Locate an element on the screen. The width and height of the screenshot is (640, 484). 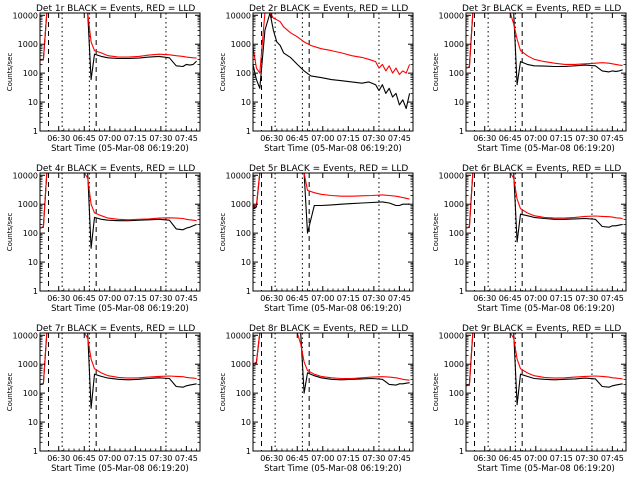
chart-title: Det 4r BLACK = Events, RED = LLD is located at coordinates (115, 169).